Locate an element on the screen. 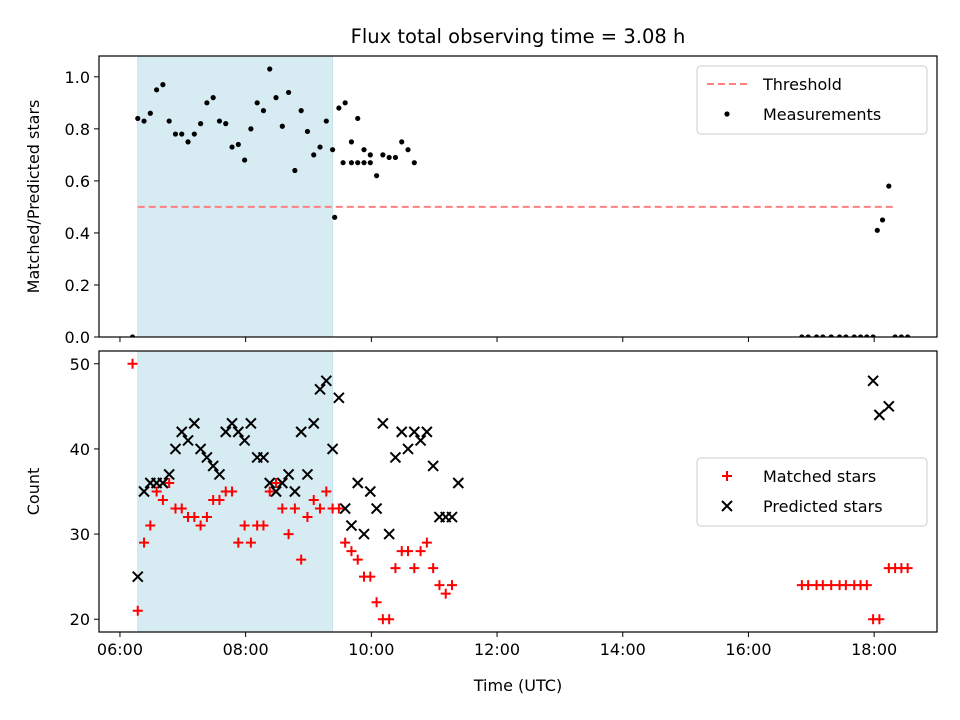 The height and width of the screenshot is (720, 960). legend: Matched stars Predicted stars is located at coordinates (812, 492).